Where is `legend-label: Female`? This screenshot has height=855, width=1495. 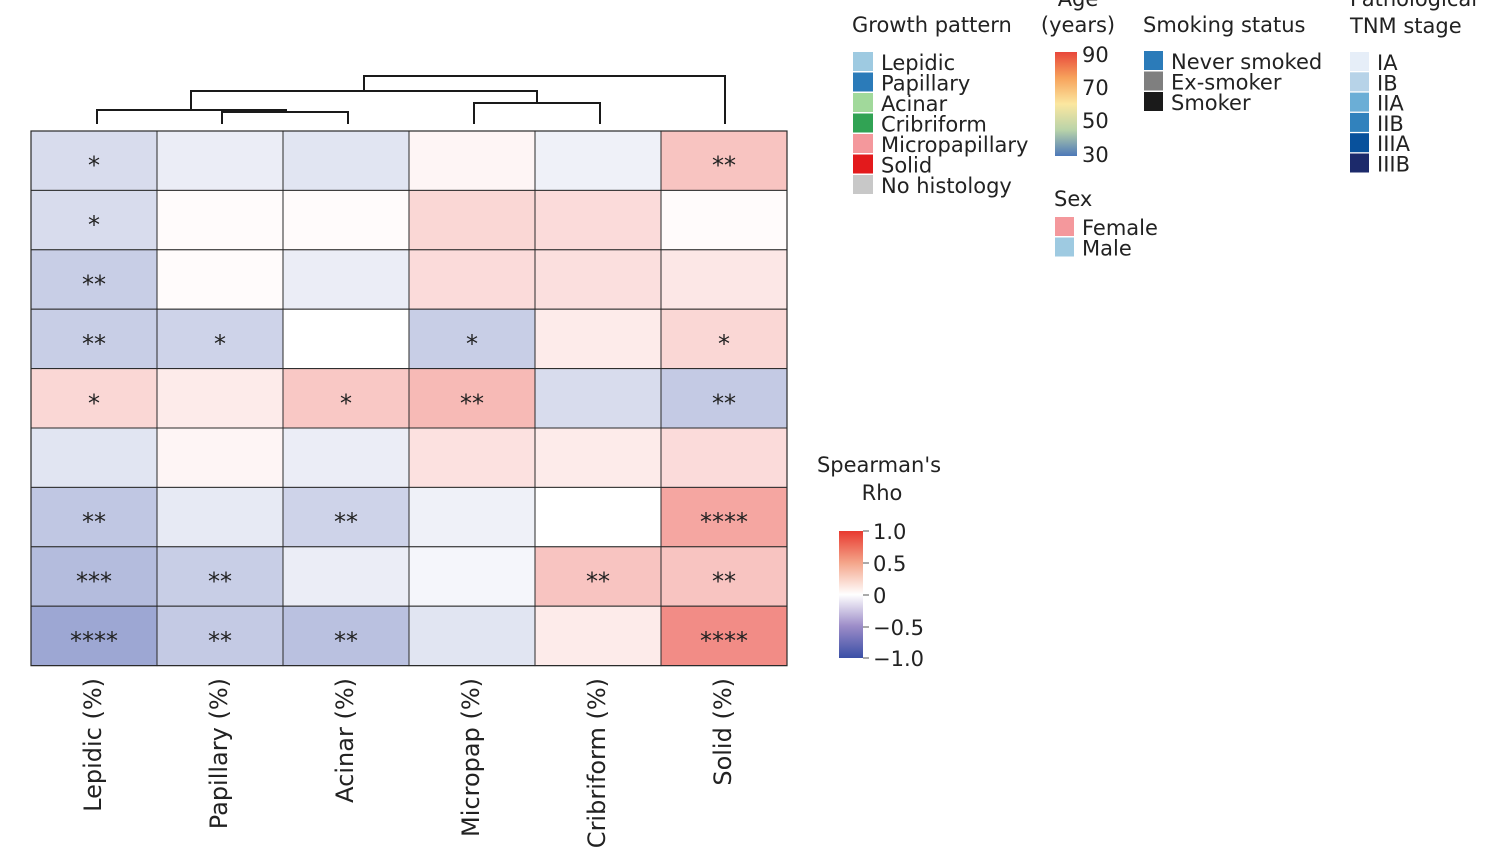 legend-label: Female is located at coordinates (1120, 228).